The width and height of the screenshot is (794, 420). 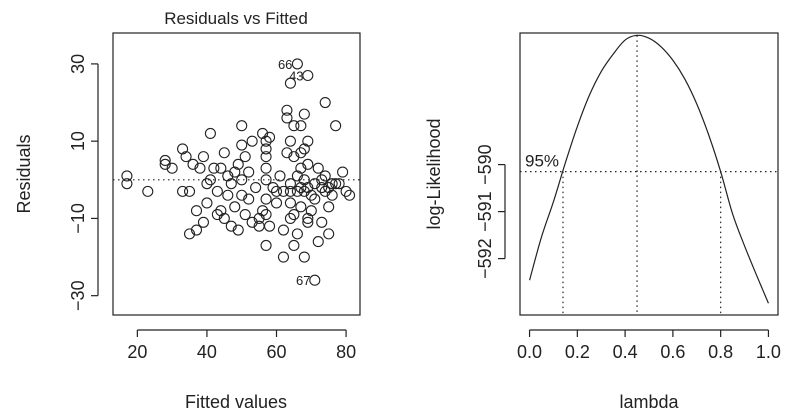 I want to click on loglik-y-axis-title: log-Likelihood, so click(x=434, y=173).